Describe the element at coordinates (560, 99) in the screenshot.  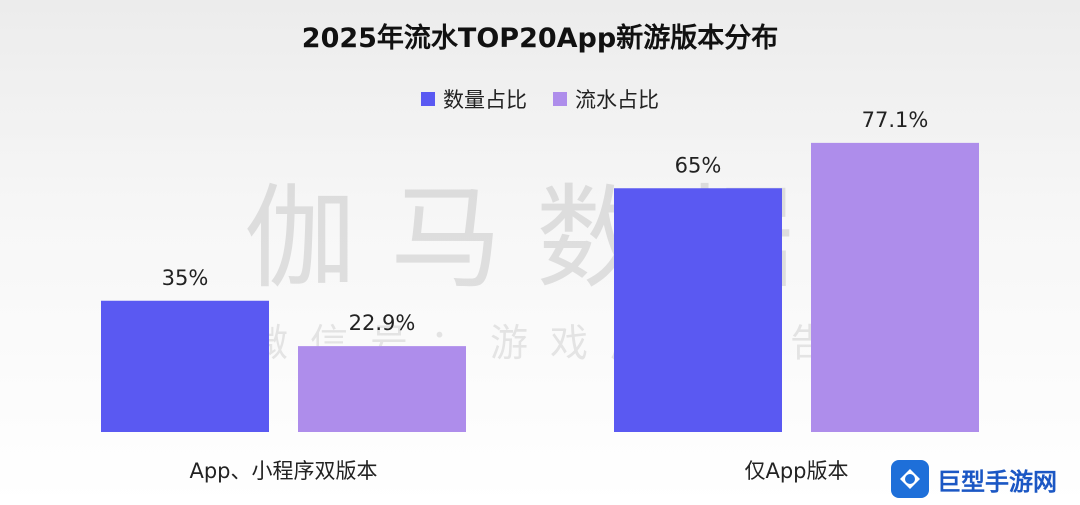
I see `legend-swatch-revenue` at that location.